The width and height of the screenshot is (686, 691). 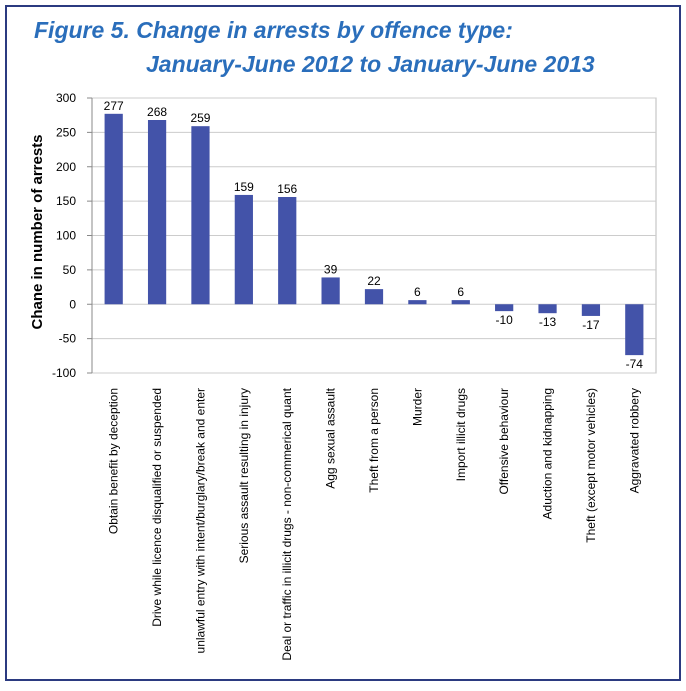 What do you see at coordinates (461, 434) in the screenshot?
I see `x-tick-label: Import illicit drugs` at bounding box center [461, 434].